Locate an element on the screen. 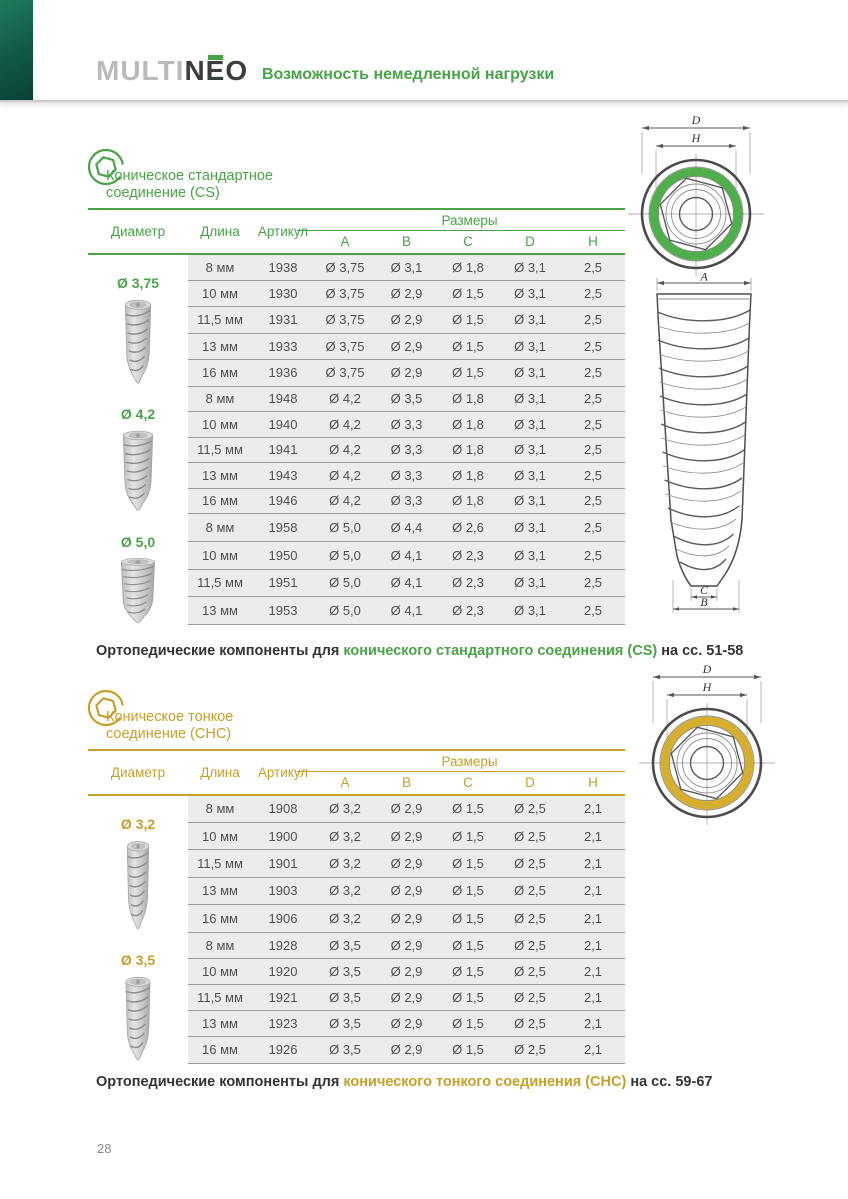 The width and height of the screenshot is (848, 1199). cell-article: 1901 is located at coordinates (283, 863).